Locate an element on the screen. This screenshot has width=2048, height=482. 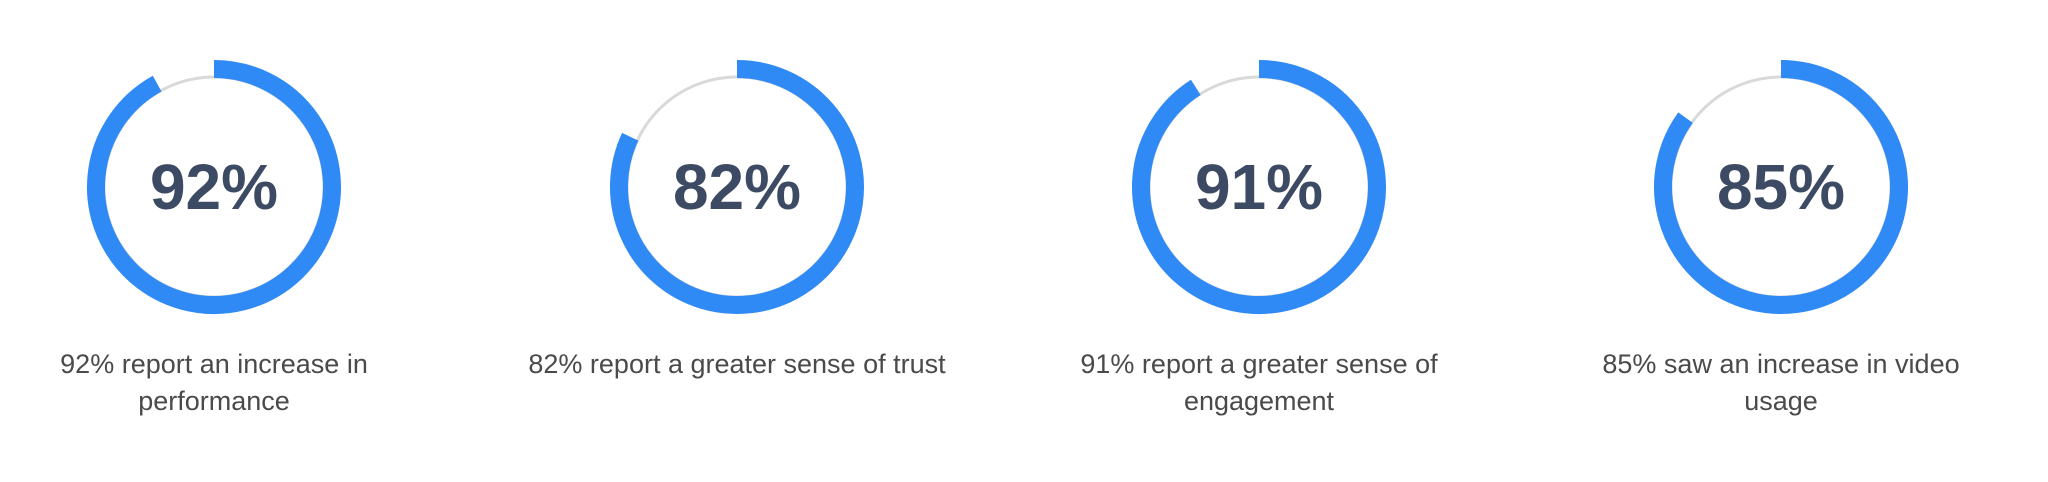
value-label: 91% is located at coordinates (1259, 187).